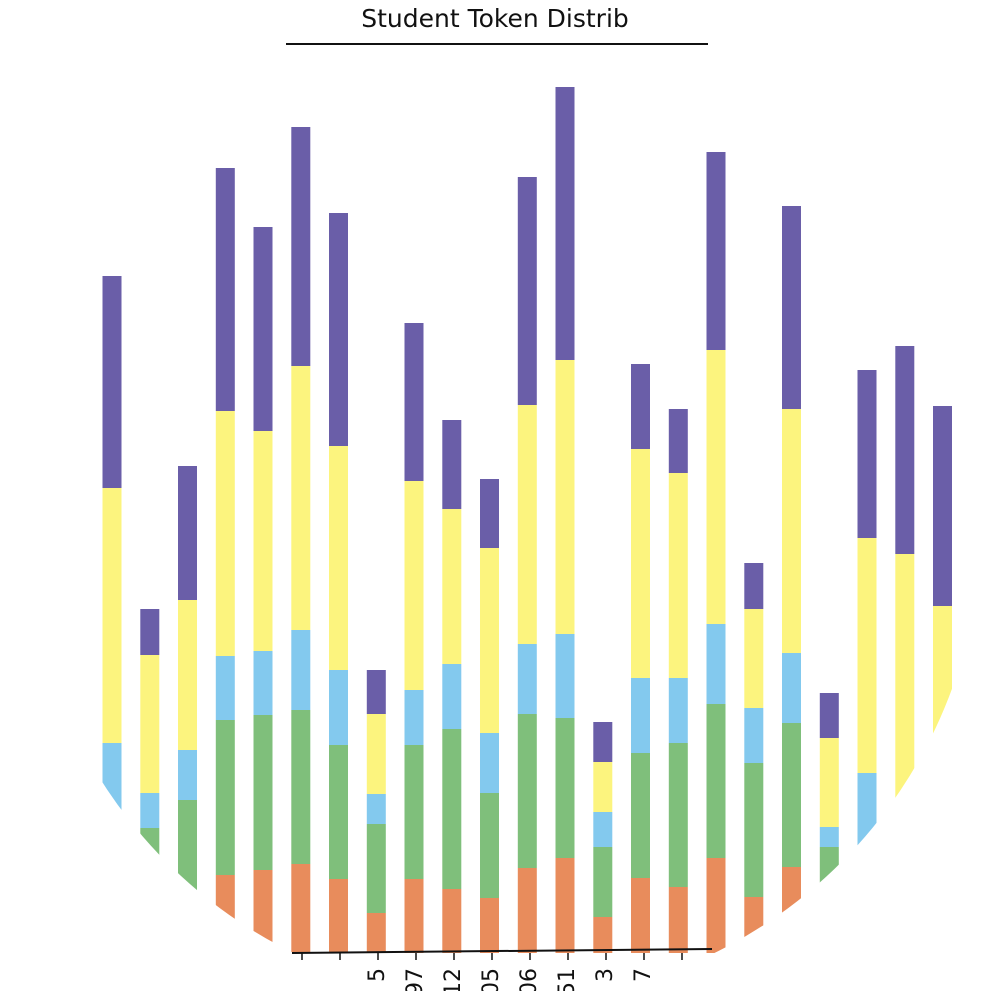 Image resolution: width=999 pixels, height=991 pixels. Describe the element at coordinates (605, 975) in the screenshot. I see `x-tick-label: 3` at that location.